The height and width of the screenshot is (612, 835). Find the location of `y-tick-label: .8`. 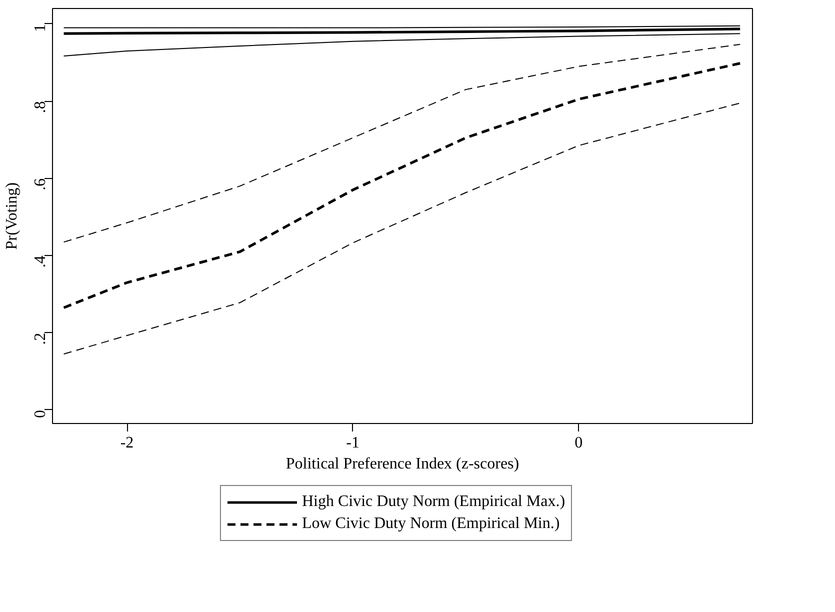

y-tick-label: .8 is located at coordinates (40, 107).